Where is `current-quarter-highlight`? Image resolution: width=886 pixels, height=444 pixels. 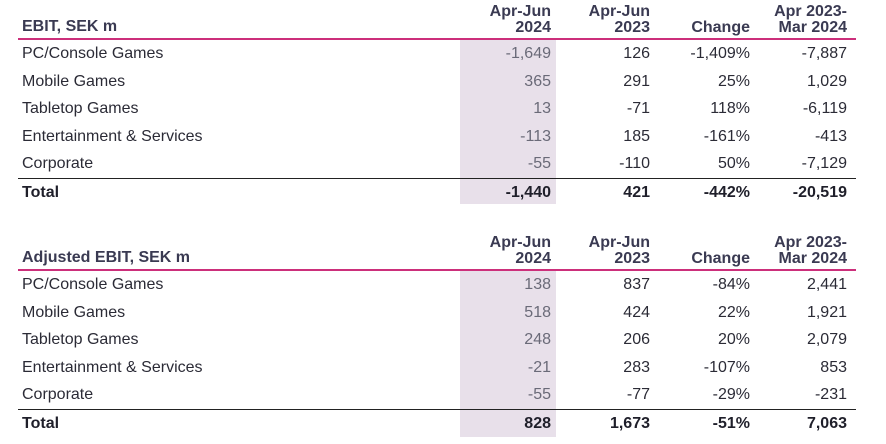
current-quarter-highlight is located at coordinates (508, 122).